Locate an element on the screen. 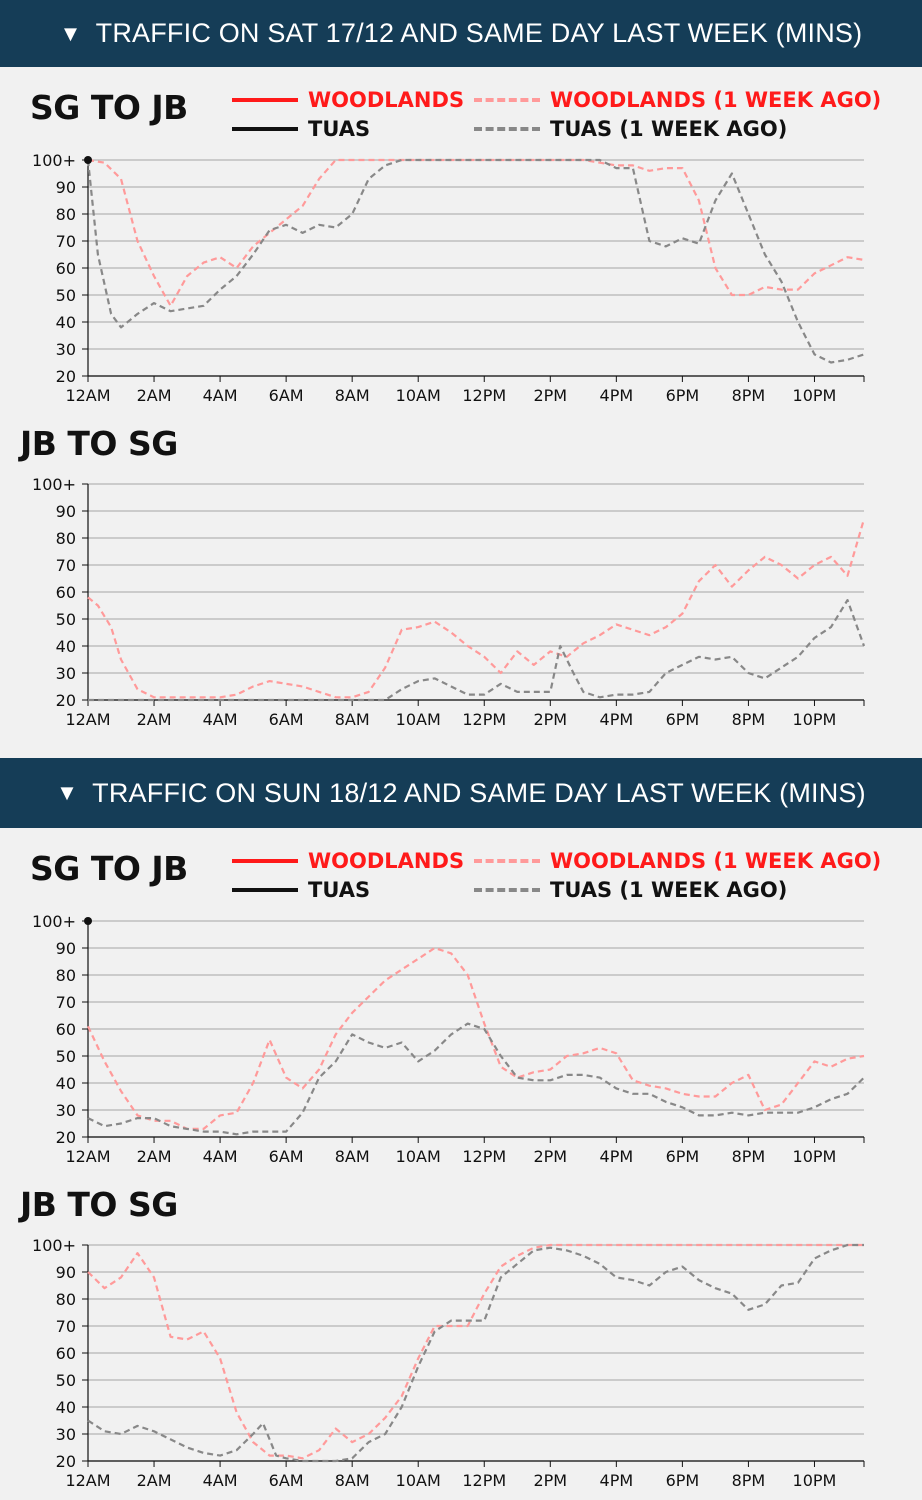  x-tick-label: 12PM is located at coordinates (484, 719).